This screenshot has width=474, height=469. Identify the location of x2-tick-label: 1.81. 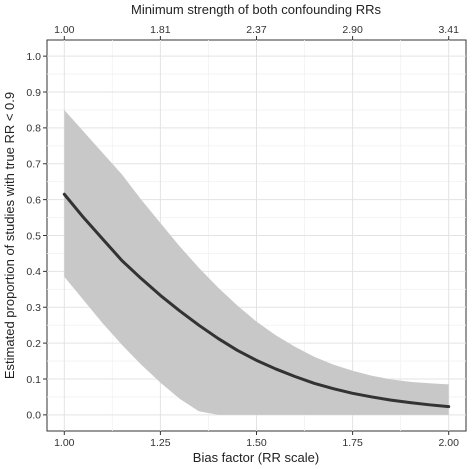
(160, 30).